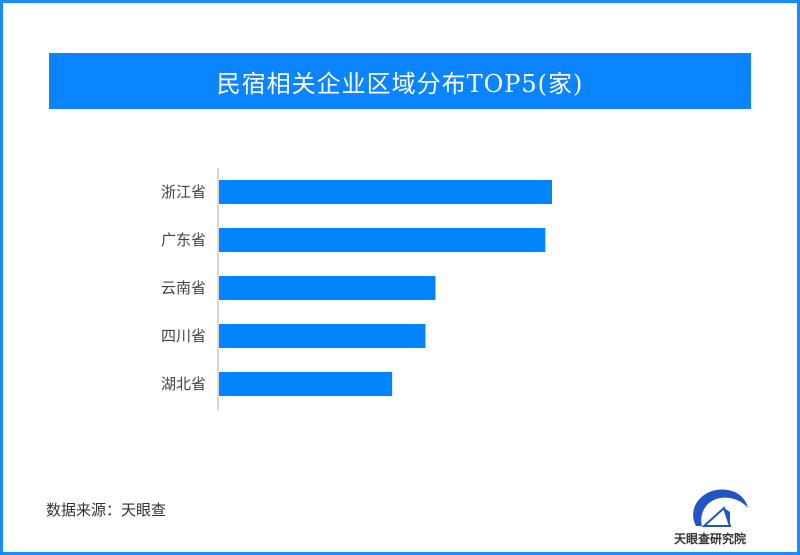 Image resolution: width=800 pixels, height=555 pixels. Describe the element at coordinates (183, 384) in the screenshot. I see `category-label: 湖北省` at that location.